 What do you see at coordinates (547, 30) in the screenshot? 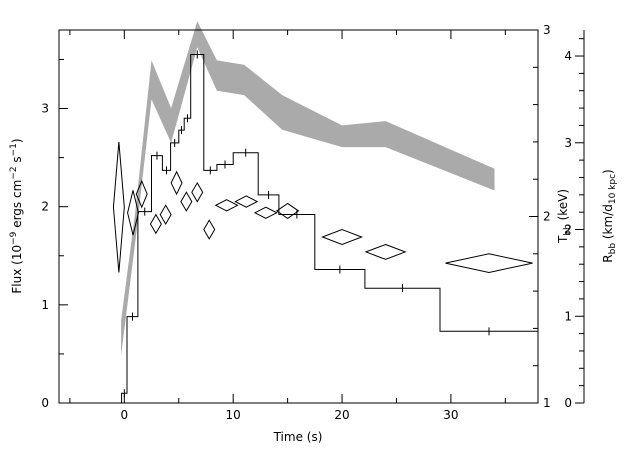
I see `tbb-tick-label: 3` at bounding box center [547, 30].